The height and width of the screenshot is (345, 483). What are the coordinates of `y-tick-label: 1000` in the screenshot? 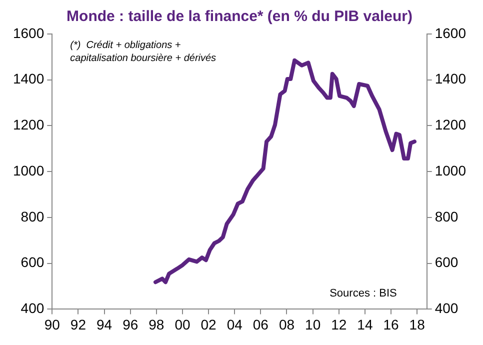 It's located at (28, 170).